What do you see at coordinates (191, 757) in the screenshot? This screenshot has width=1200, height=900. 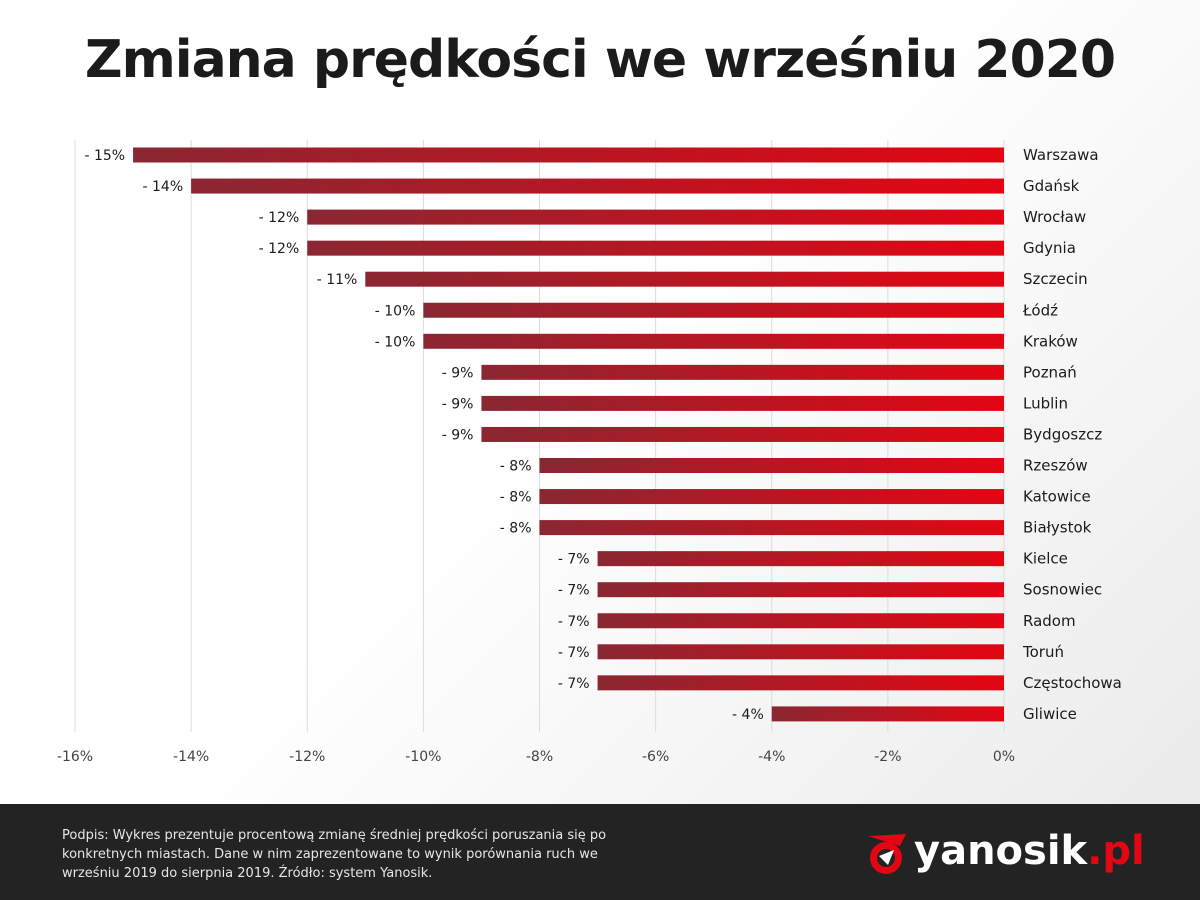 I see `x-tick-label: -14%` at bounding box center [191, 757].